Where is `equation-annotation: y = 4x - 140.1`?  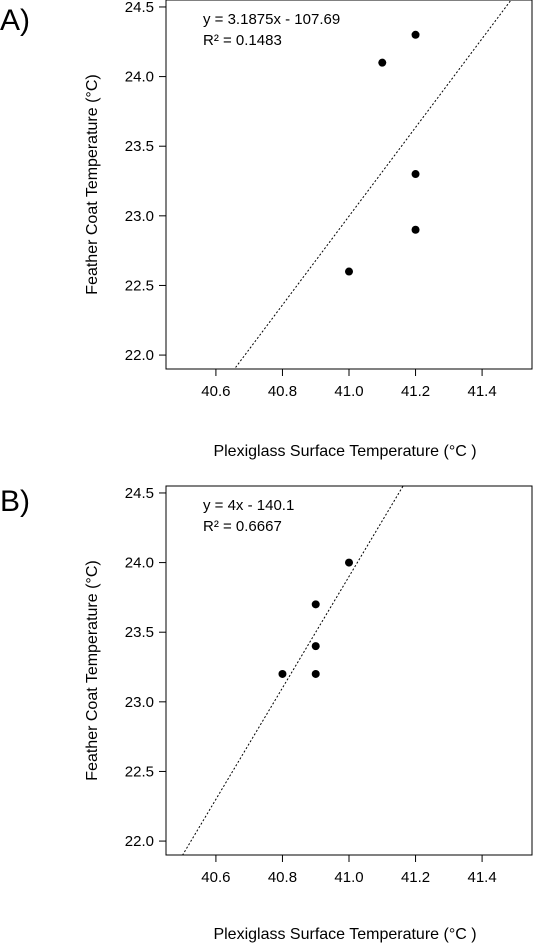
equation-annotation: y = 4x - 140.1 is located at coordinates (248, 505).